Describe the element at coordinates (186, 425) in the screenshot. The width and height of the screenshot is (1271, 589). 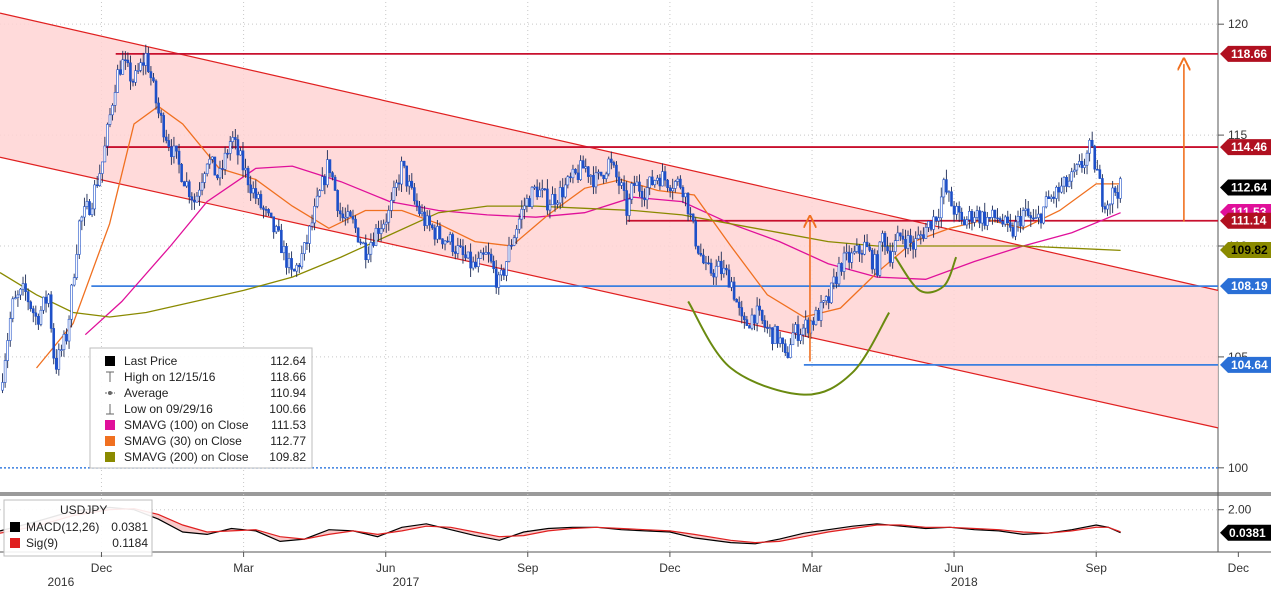
I see `legend-label: SMAVG (100) on Close` at that location.